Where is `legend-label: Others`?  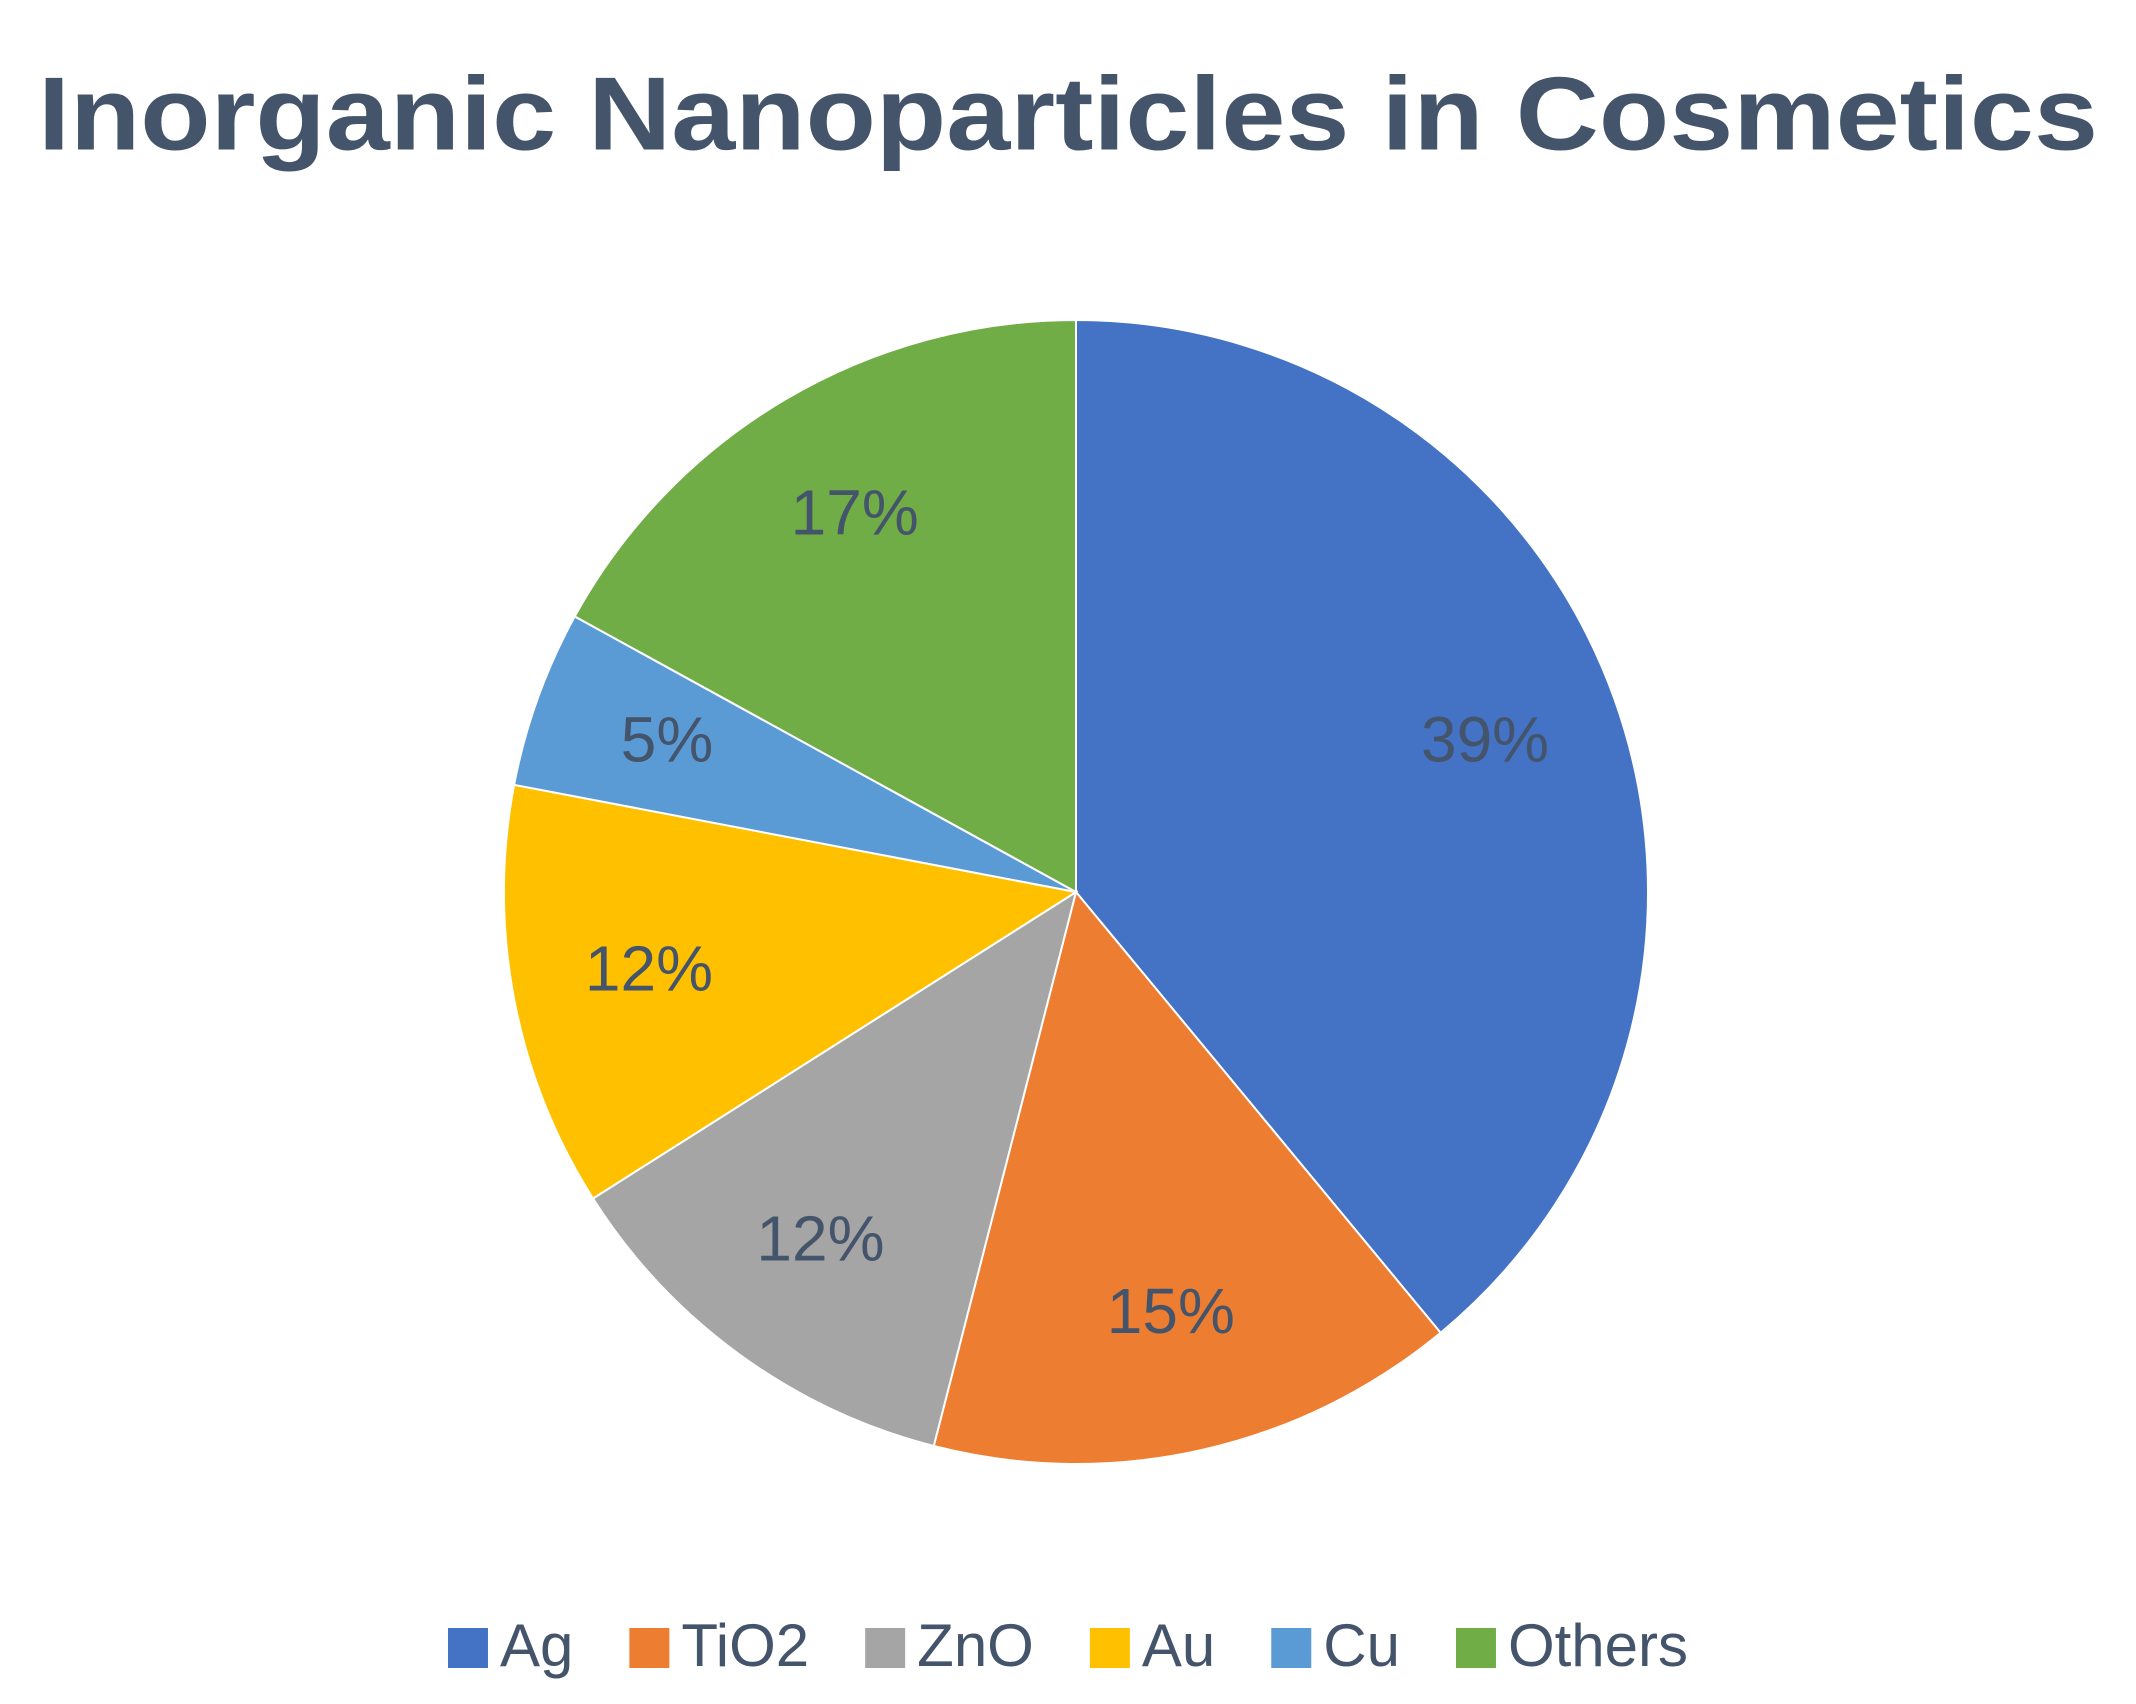 legend-label: Others is located at coordinates (1598, 1645).